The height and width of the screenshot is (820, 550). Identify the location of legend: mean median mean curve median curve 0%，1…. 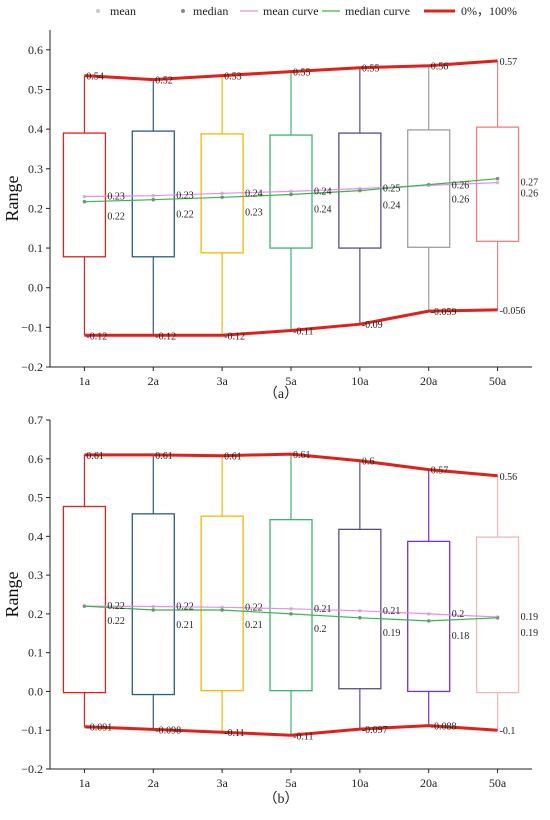
(306, 11).